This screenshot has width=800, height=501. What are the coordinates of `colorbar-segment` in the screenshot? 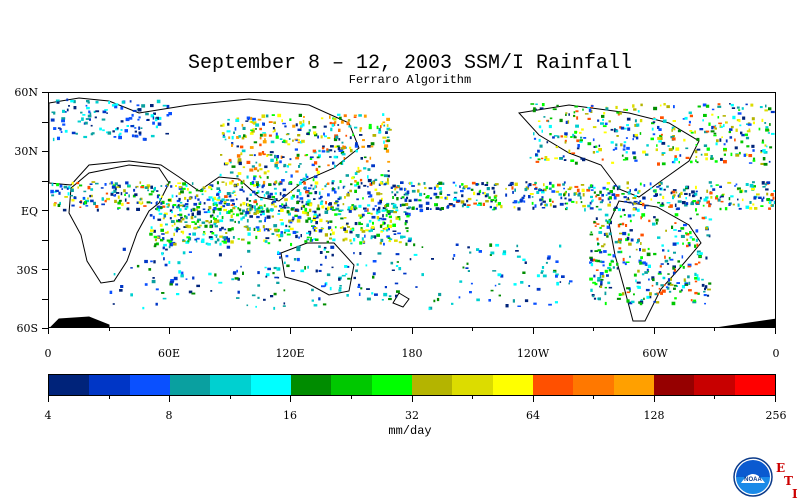 It's located at (392, 385).